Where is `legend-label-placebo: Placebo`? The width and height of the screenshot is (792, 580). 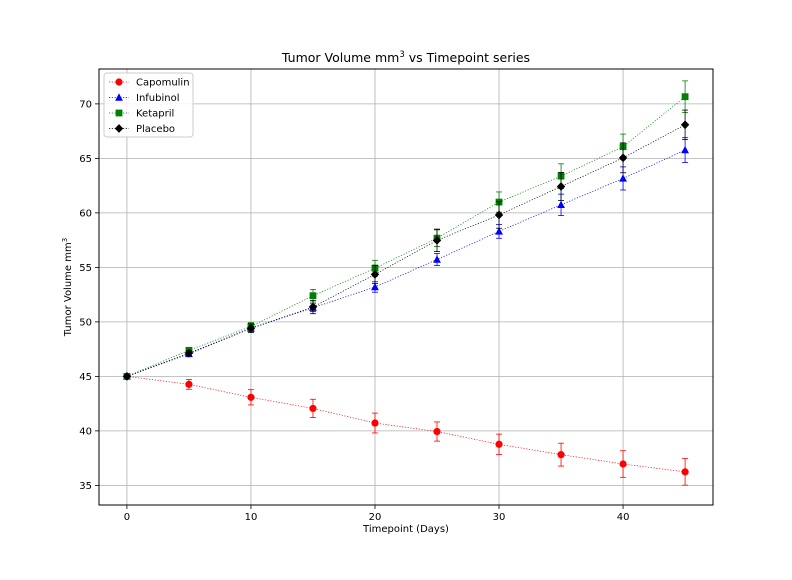 legend-label-placebo: Placebo is located at coordinates (155, 129).